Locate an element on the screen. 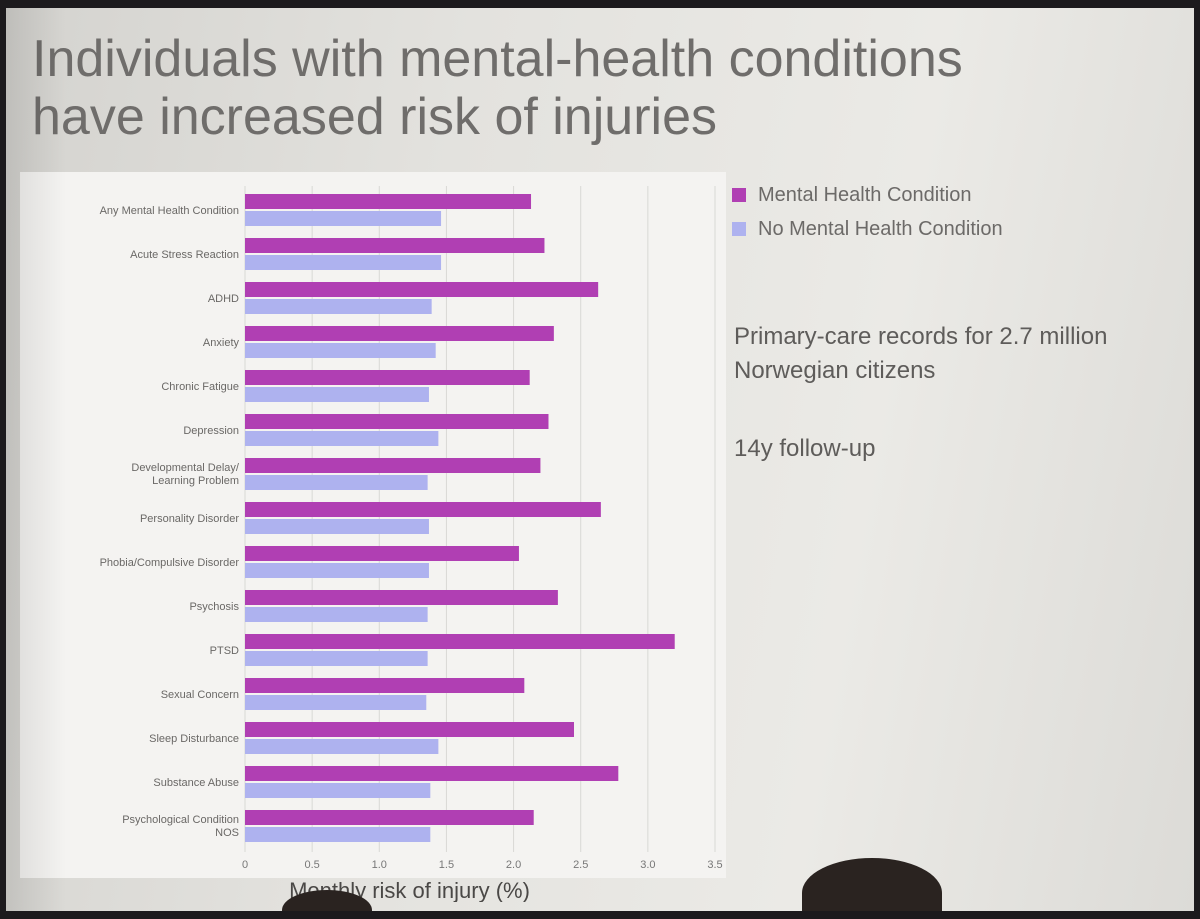 The width and height of the screenshot is (1200, 919). category-label: Phobia/Compulsive Disorder is located at coordinates (170, 563).